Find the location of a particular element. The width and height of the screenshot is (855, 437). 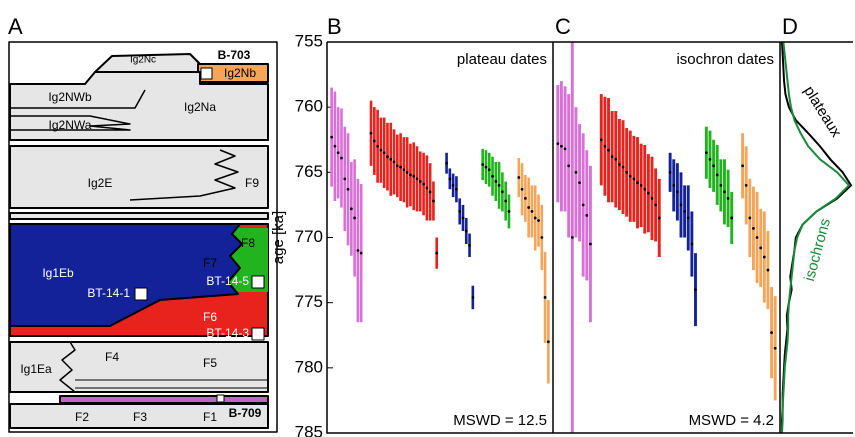

unit-label: Ig1Eb is located at coordinates (58, 273).